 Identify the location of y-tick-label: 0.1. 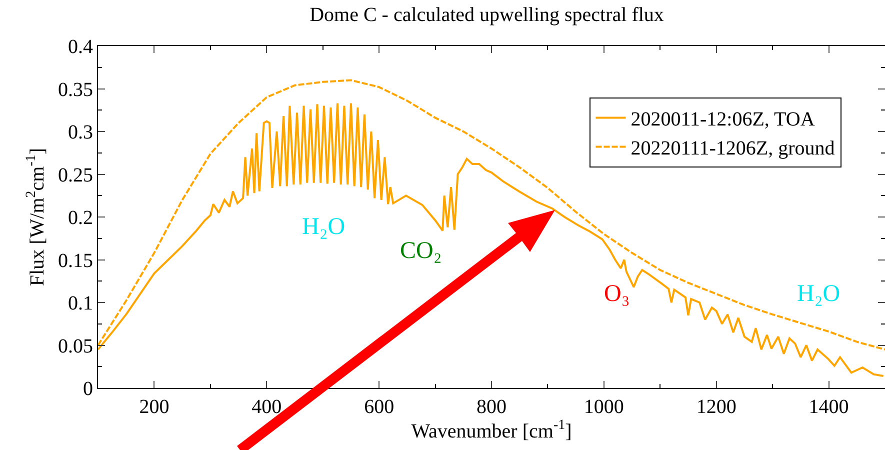
(80, 303).